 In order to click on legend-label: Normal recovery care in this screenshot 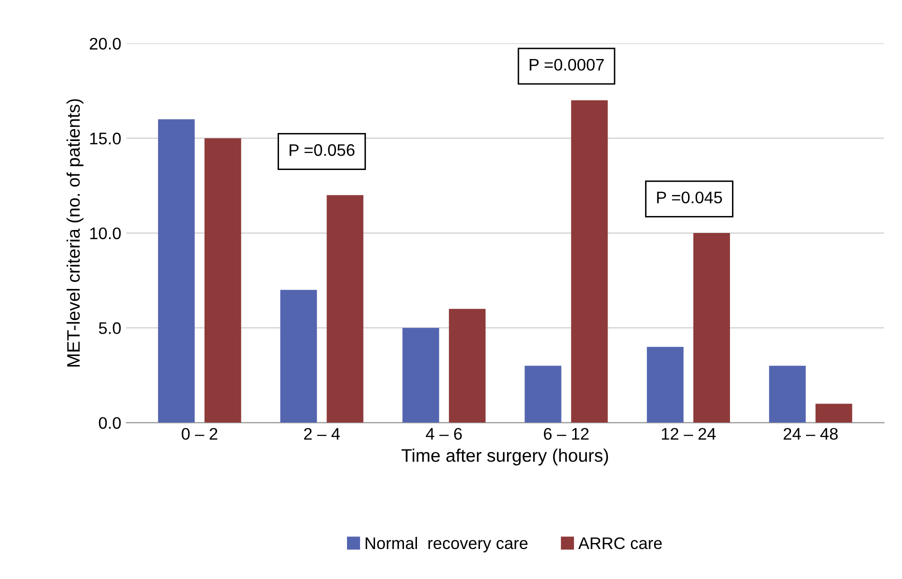, I will do `click(447, 544)`.